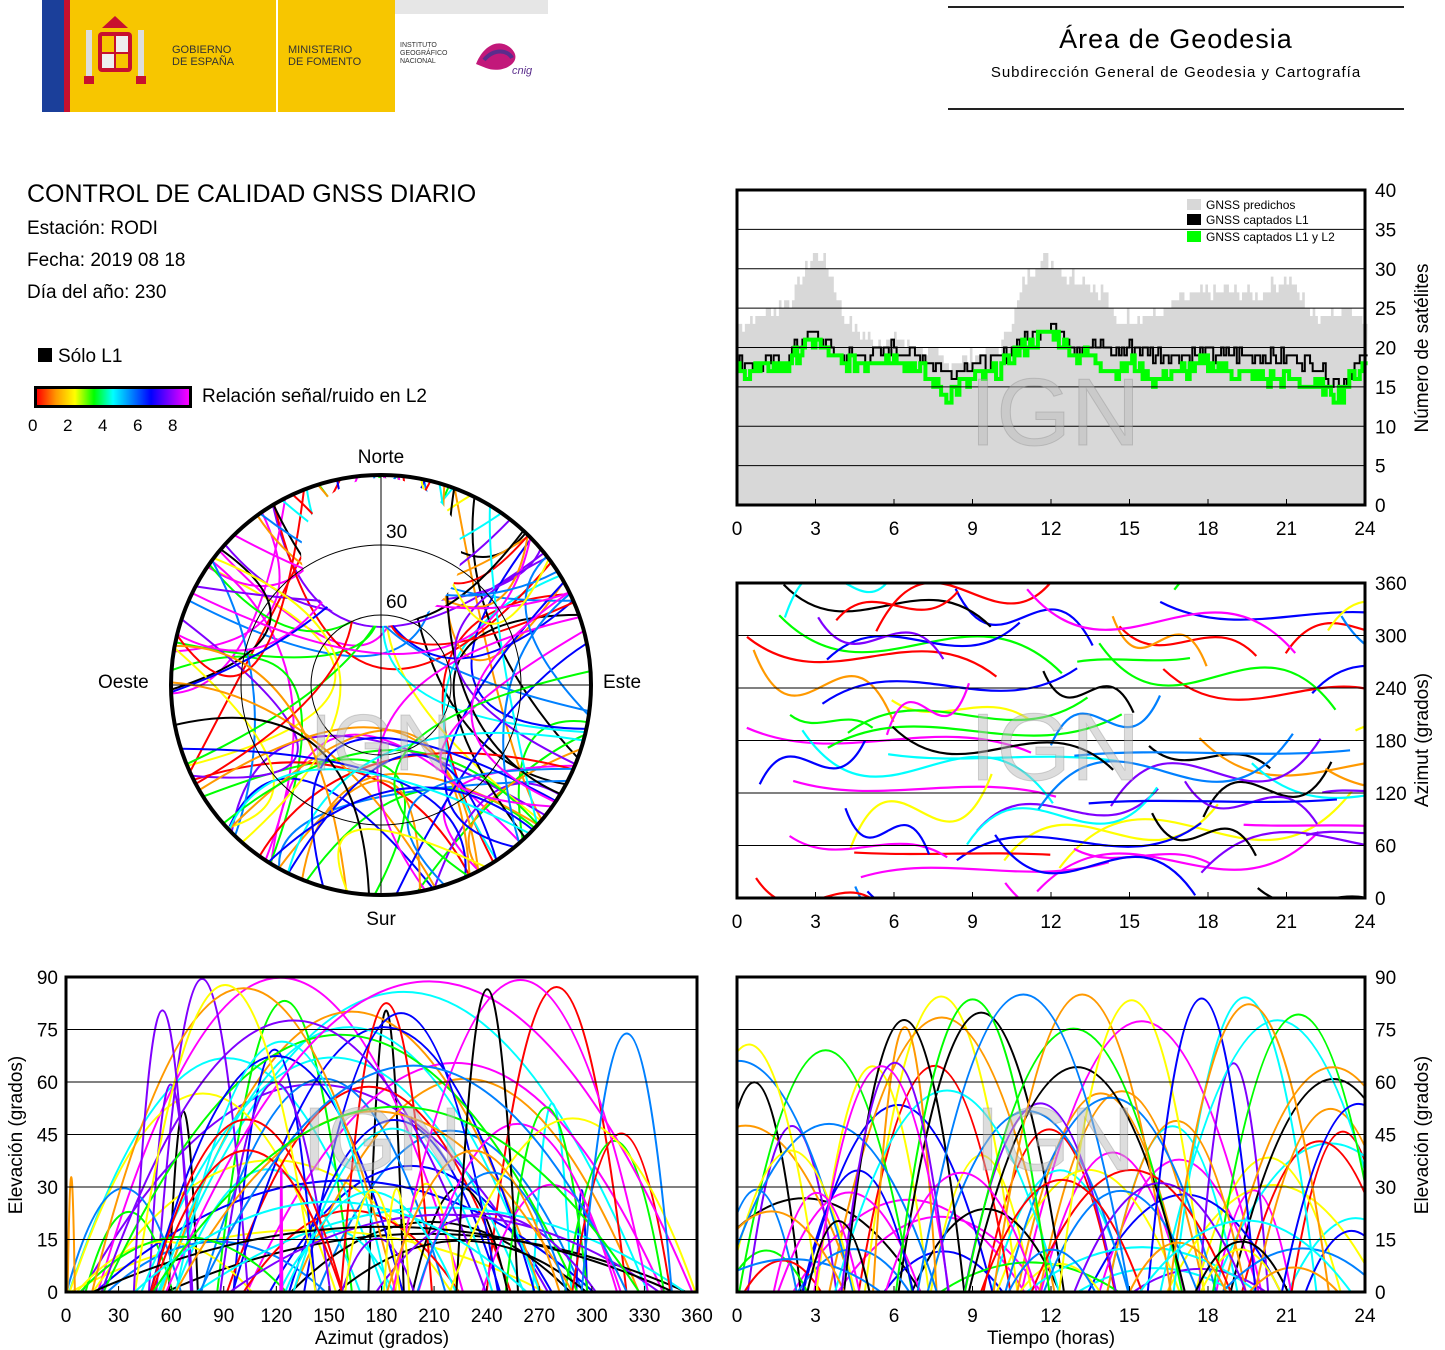  Describe the element at coordinates (382, 1316) in the screenshot. I see `x-tick-label: 180` at that location.